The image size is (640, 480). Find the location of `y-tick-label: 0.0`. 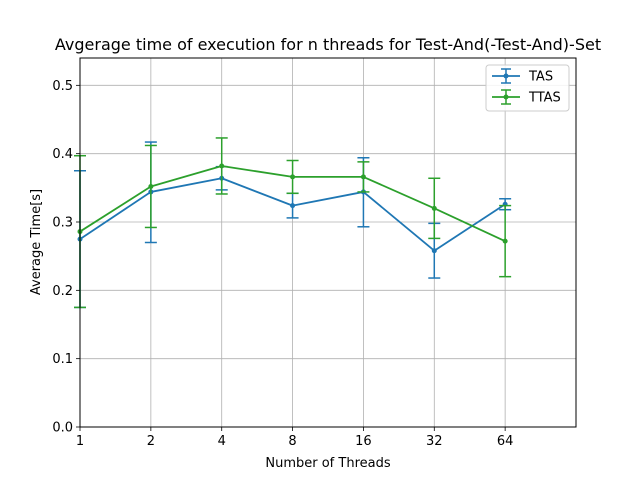

y-tick-label: 0.0 is located at coordinates (62, 428).